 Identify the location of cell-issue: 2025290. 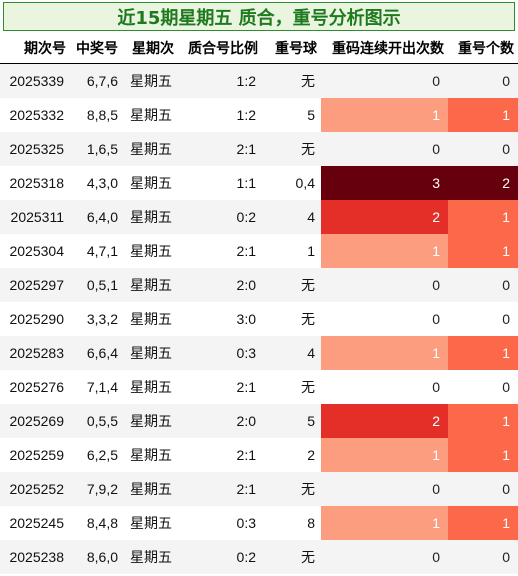
(35, 319).